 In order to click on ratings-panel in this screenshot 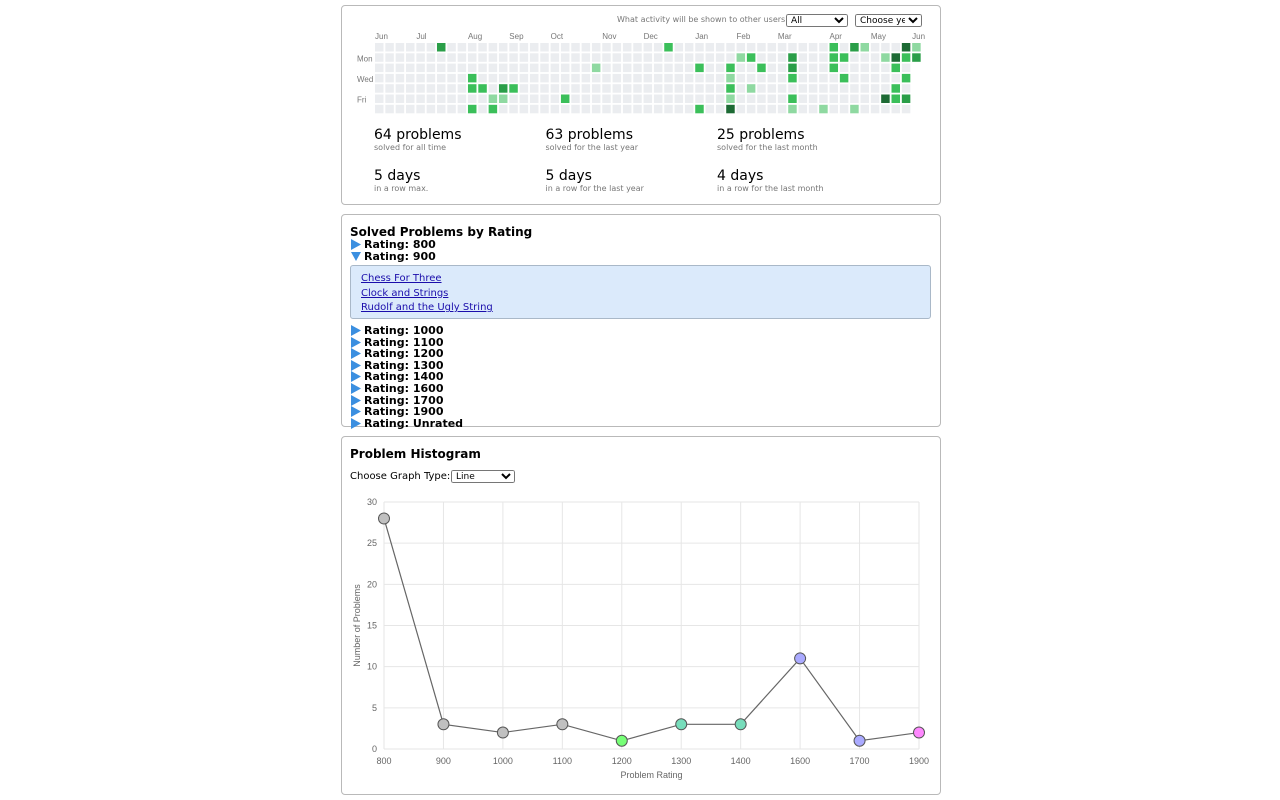, I will do `click(641, 320)`.